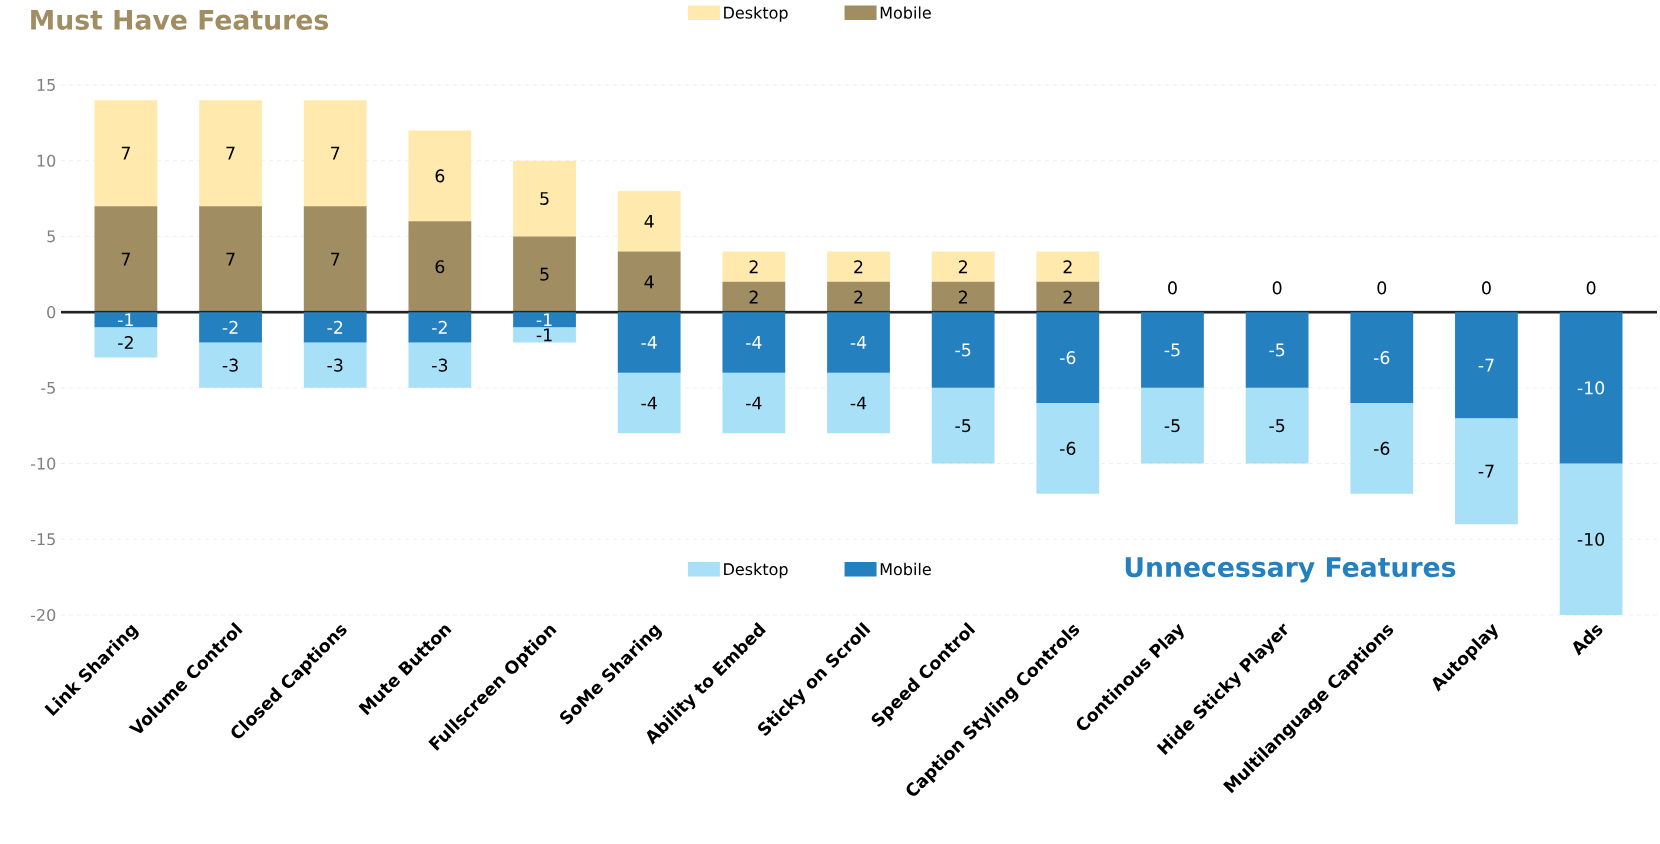  I want to click on y-tick-label: -10, so click(43, 463).